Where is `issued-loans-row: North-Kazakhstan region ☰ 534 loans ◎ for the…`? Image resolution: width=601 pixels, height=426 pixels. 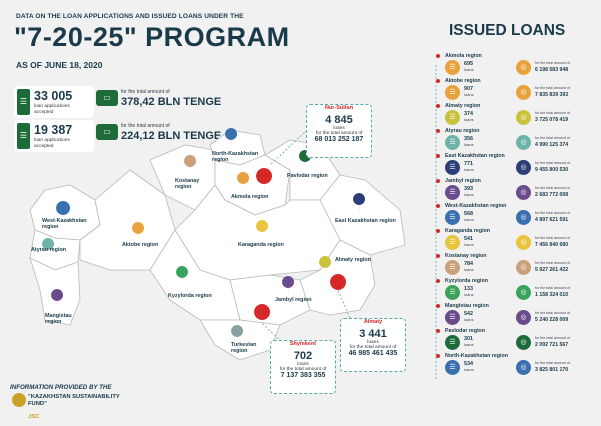
issued-loans-row: North-Kazakhstan region ☰ 534 loans ◎ for the… is located at coordinates (511, 365).